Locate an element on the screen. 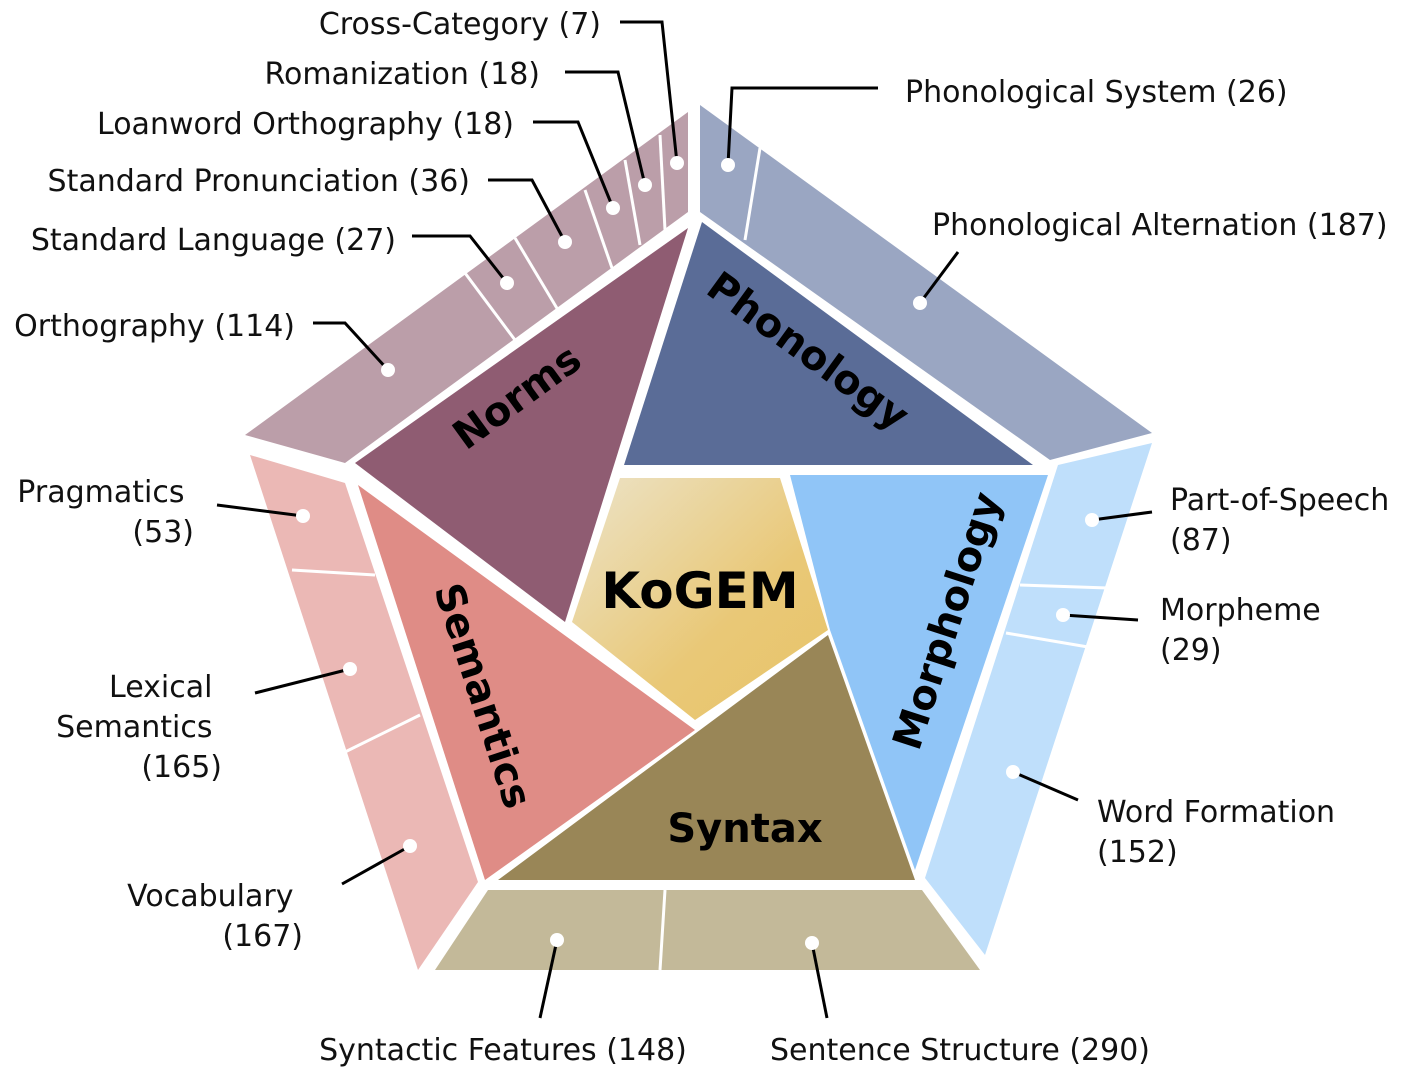 This screenshot has width=1405, height=1076. label-vocabulary: Vocabulary (167) is located at coordinates (215, 916).